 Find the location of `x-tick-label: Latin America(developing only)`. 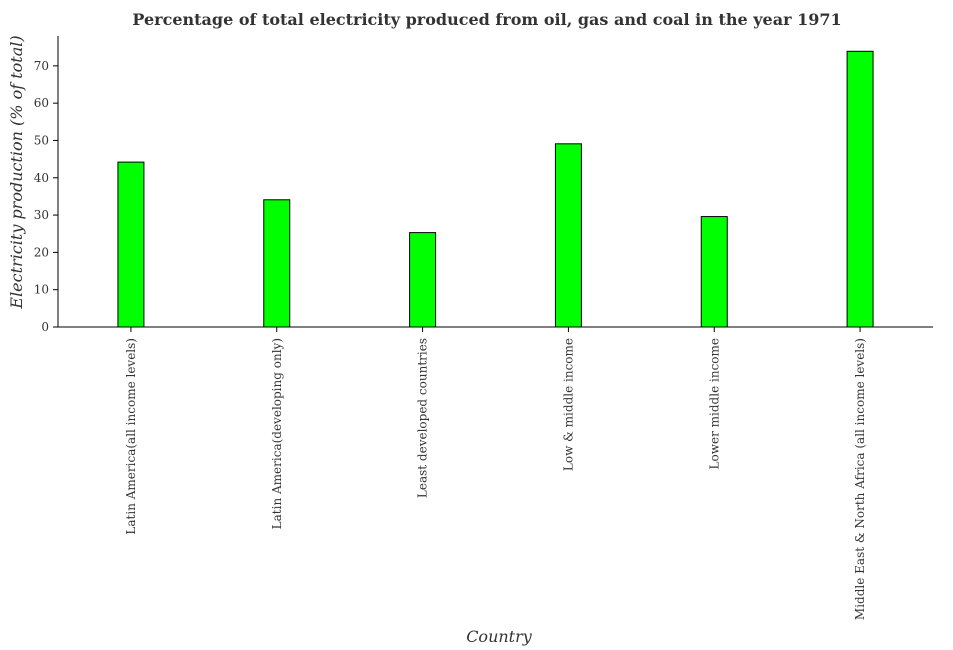

x-tick-label: Latin America(developing only) is located at coordinates (277, 433).